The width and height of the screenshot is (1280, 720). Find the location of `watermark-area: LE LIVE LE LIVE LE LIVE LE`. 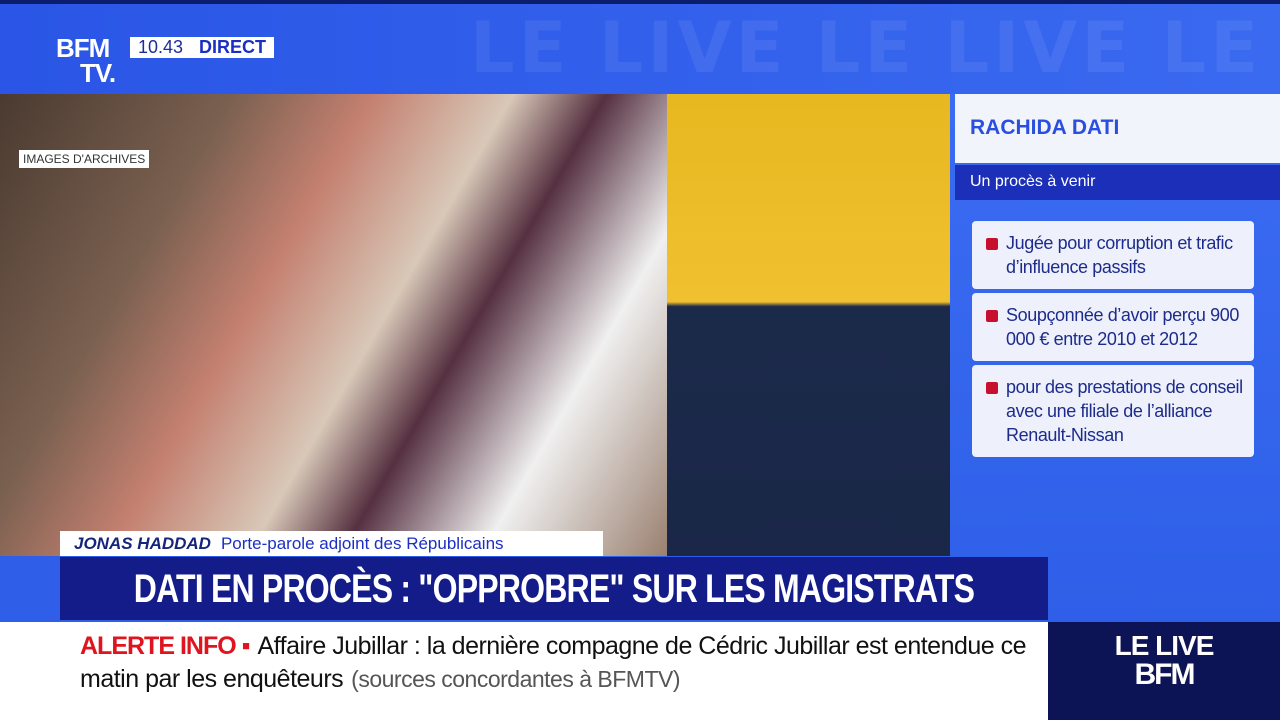

watermark-area: LE LIVE LE LIVE LE LIVE LE is located at coordinates (875, 49).